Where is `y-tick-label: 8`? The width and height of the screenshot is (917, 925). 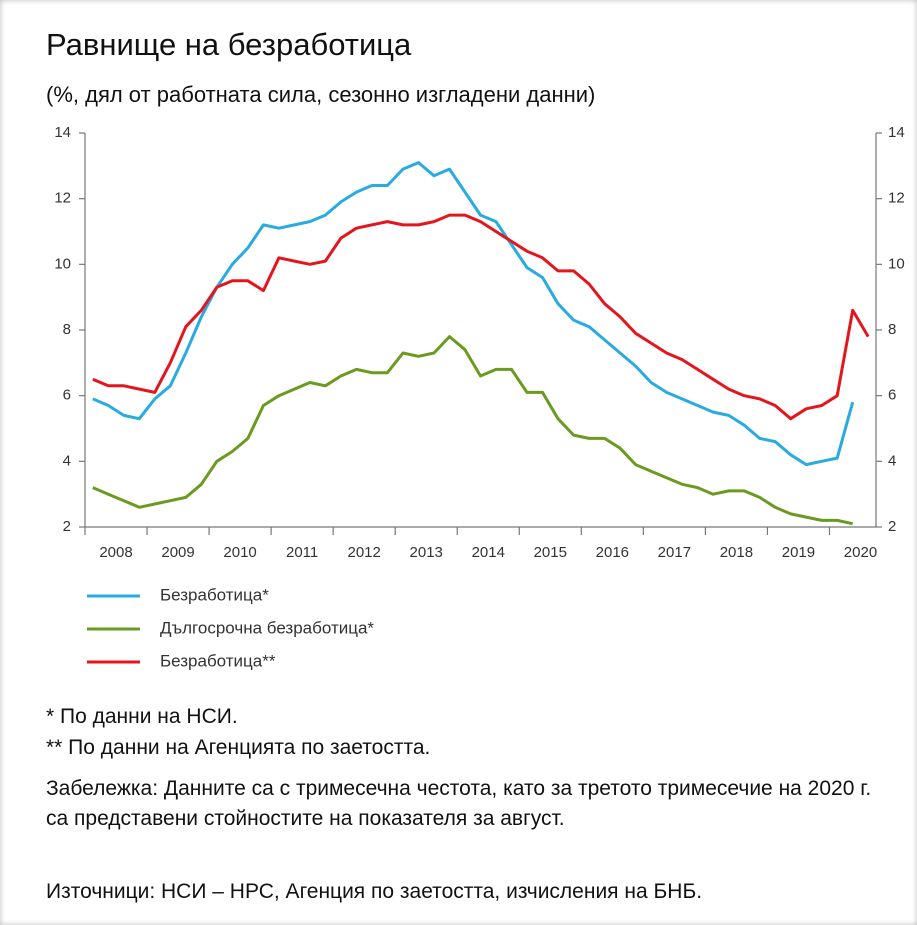 y-tick-label: 8 is located at coordinates (67, 329).